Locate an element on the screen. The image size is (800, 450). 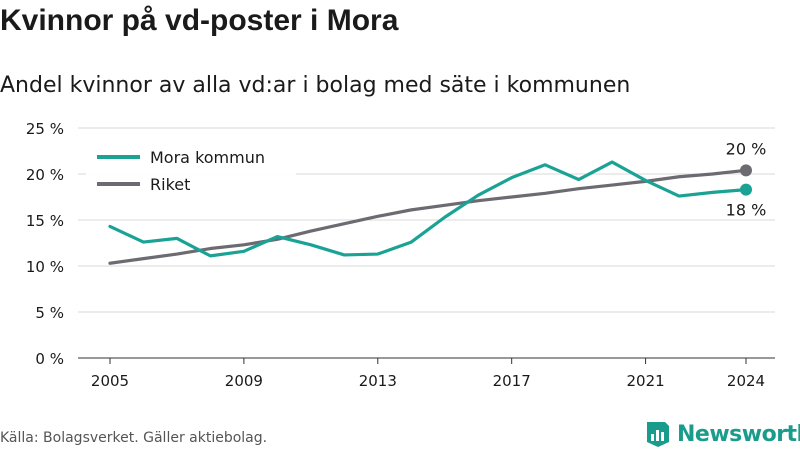
end-value-label: 20 % is located at coordinates (746, 148).